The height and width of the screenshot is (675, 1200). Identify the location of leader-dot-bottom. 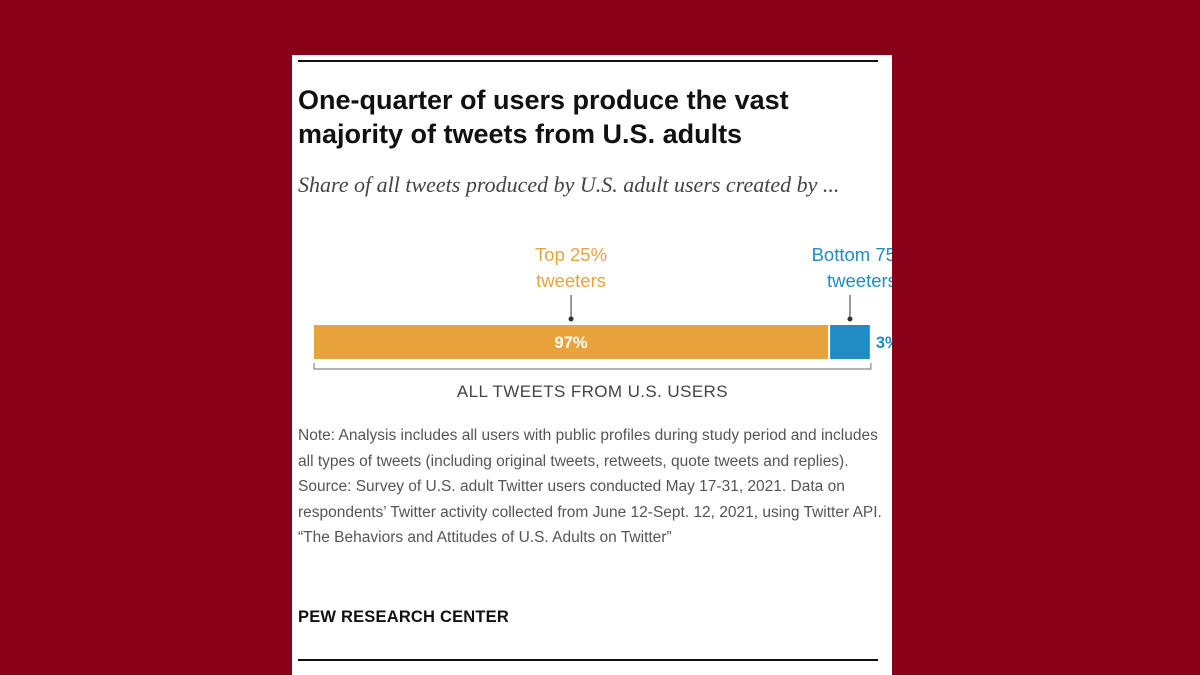
(850, 319).